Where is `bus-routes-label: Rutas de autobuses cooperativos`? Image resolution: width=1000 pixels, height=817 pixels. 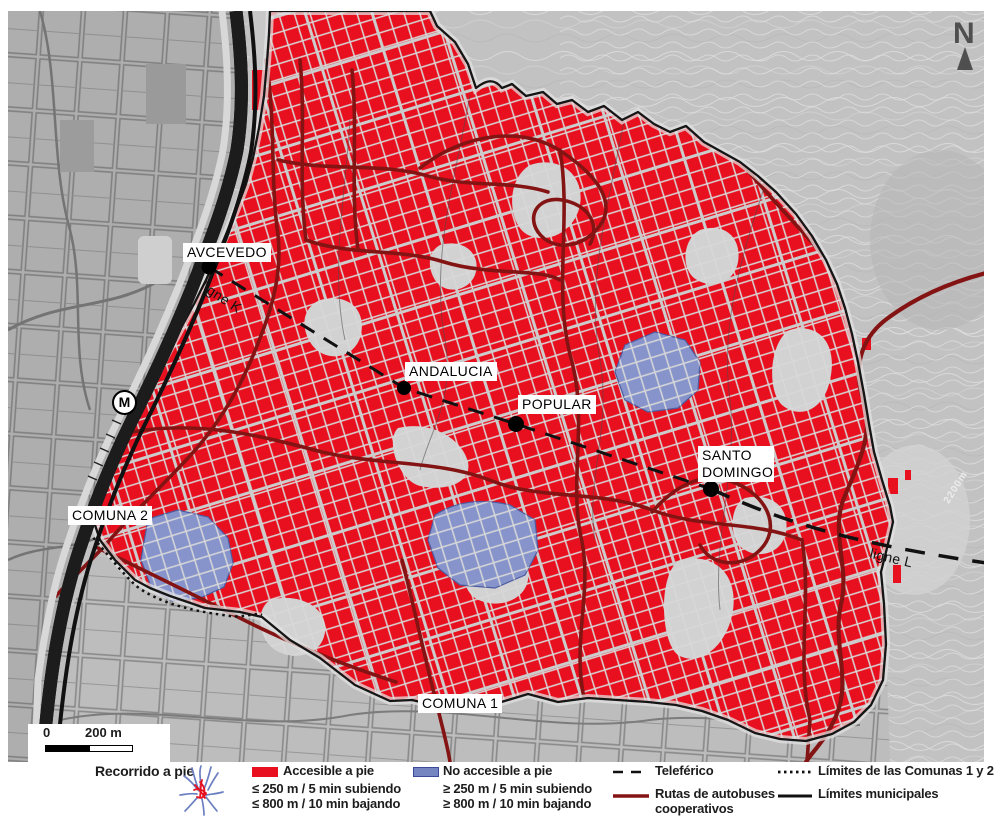
bus-routes-label: Rutas de autobuses cooperativos is located at coordinates (715, 801).